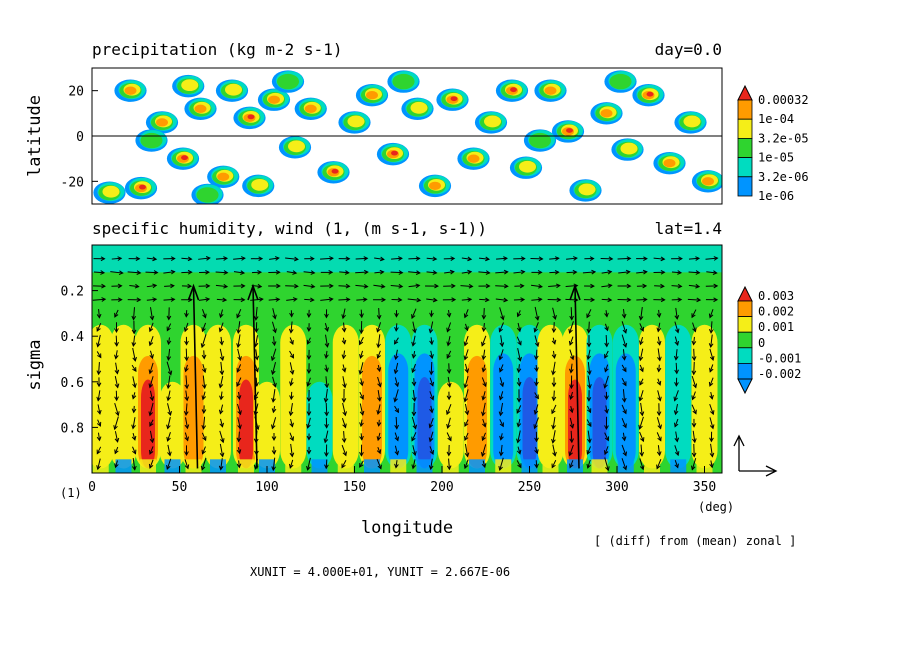 The image size is (904, 654). Describe the element at coordinates (745, 324) in the screenshot. I see `humidity-legend-swatch` at that location.